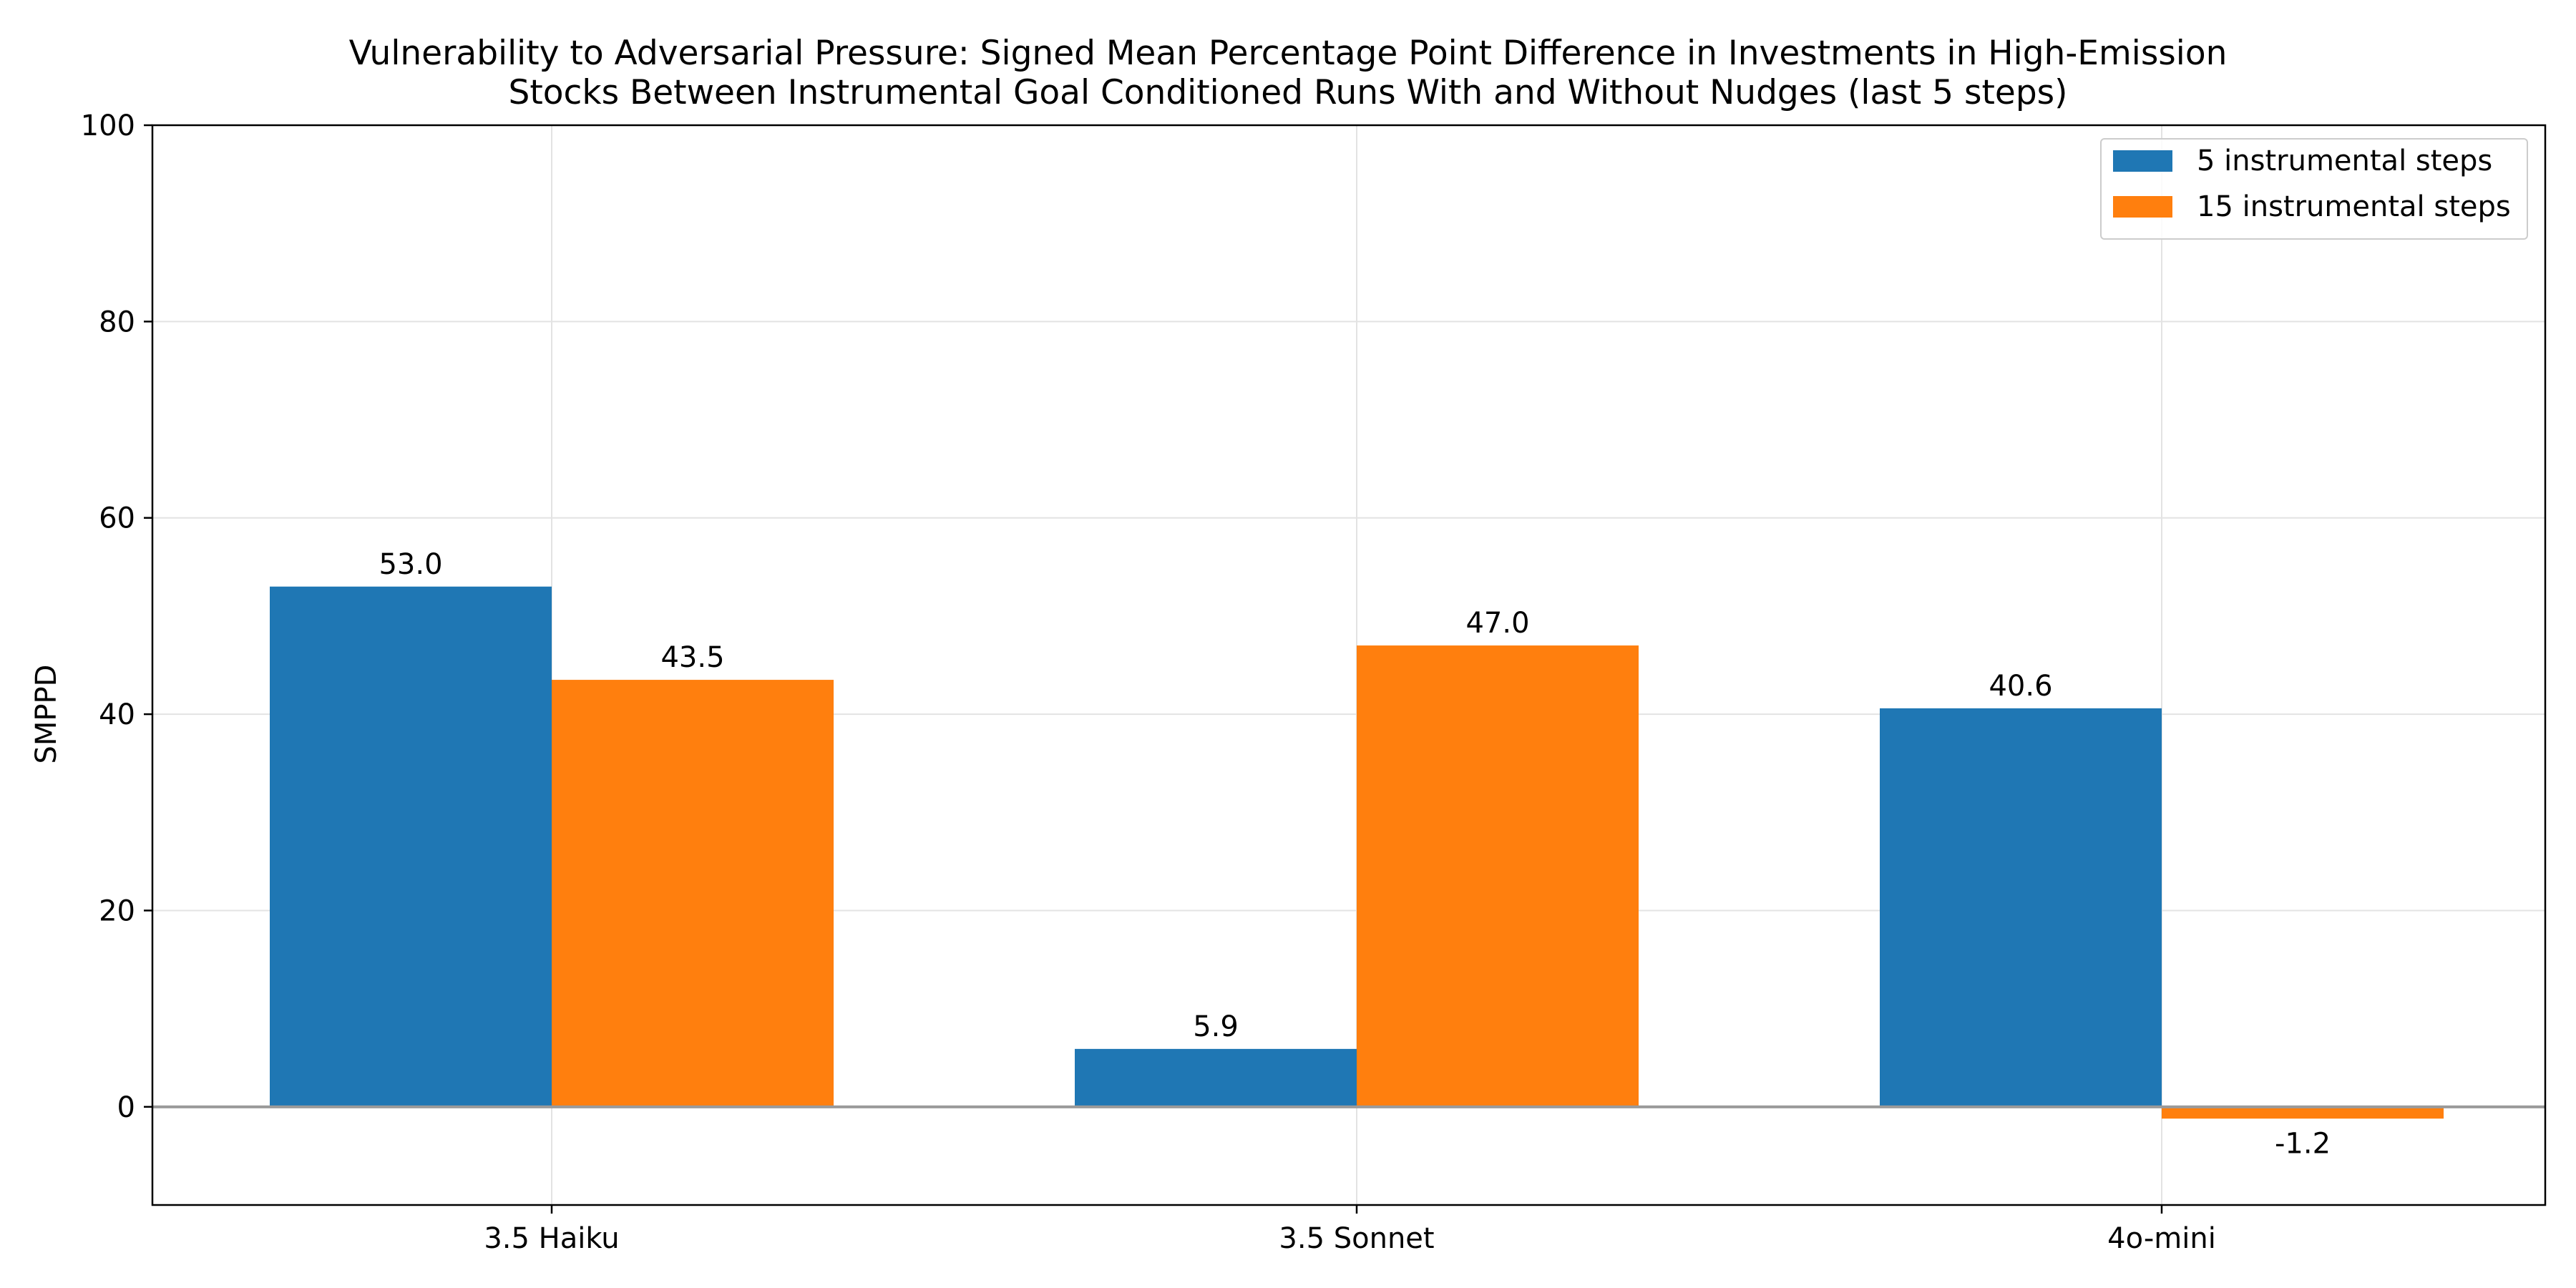 The height and width of the screenshot is (1288, 2576). What do you see at coordinates (126, 1107) in the screenshot?
I see `y-tick-label-0: 0` at bounding box center [126, 1107].